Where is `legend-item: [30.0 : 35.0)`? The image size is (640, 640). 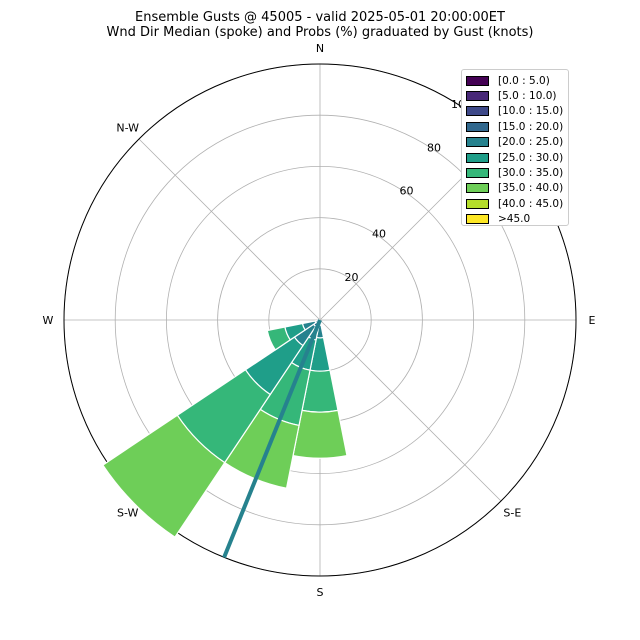
legend-item: [30.0 : 35.0) is located at coordinates (517, 172).